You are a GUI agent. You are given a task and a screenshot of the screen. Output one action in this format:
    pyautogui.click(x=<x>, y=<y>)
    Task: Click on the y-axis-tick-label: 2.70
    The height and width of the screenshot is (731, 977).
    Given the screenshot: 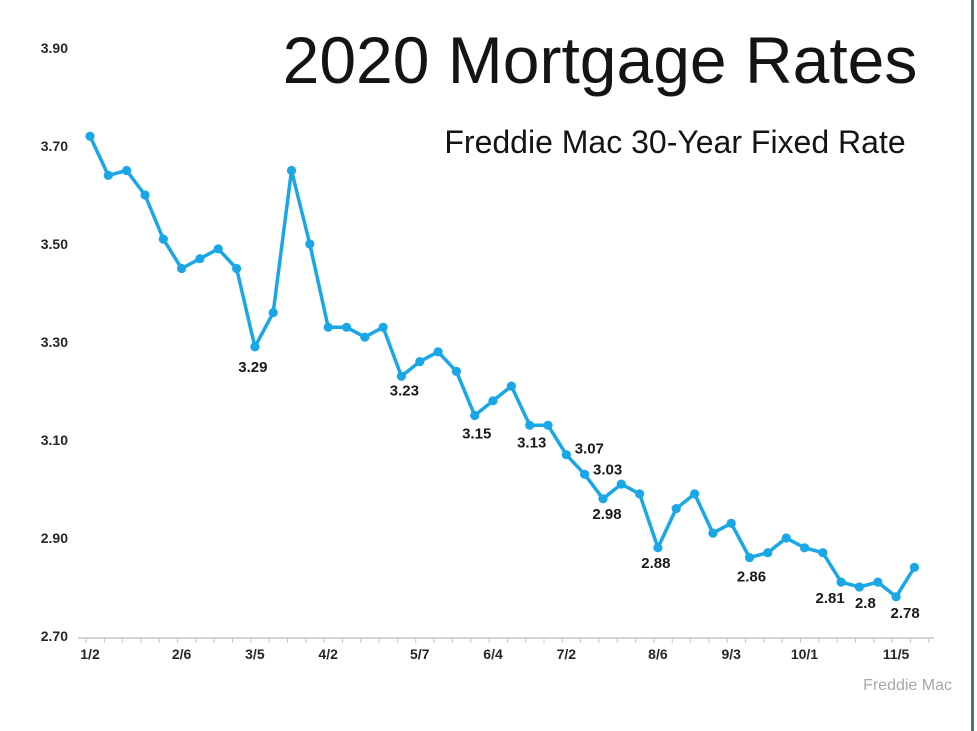 What is the action you would take?
    pyautogui.click(x=54, y=636)
    